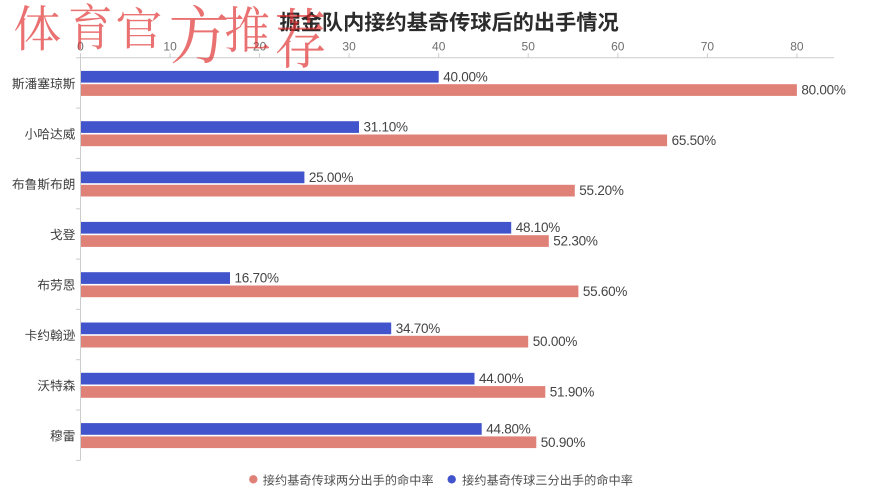 The height and width of the screenshot is (500, 885). I want to click on svg-text: 80, so click(797, 47).